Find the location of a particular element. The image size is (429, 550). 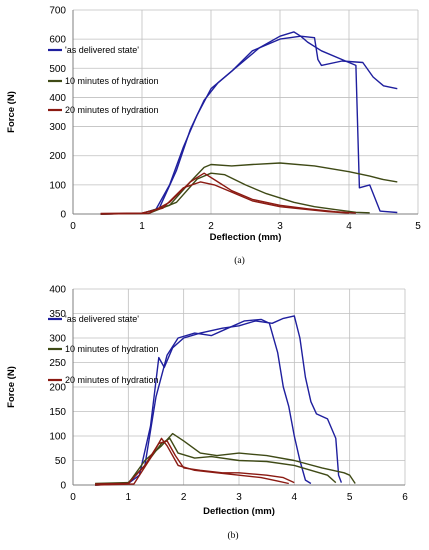

y-tick-label: 700 is located at coordinates (57, 11).